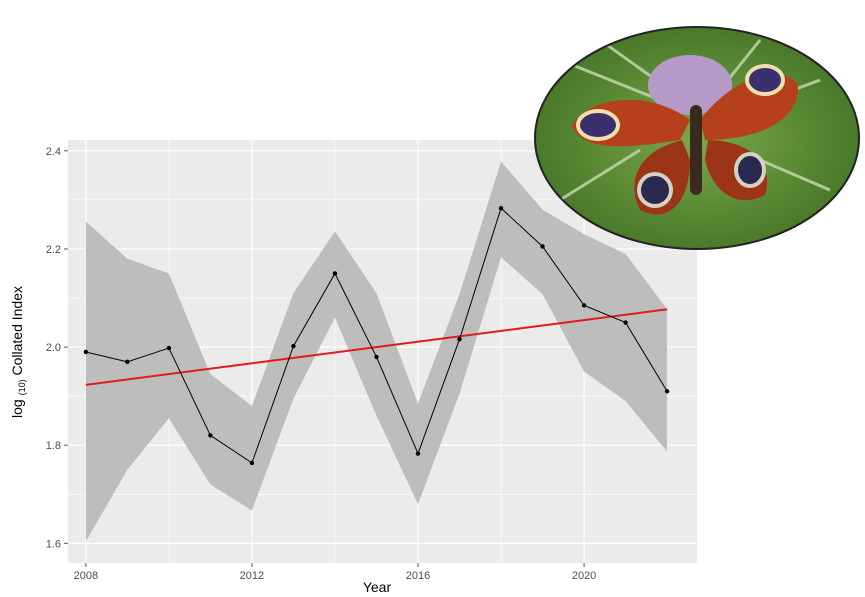 The height and width of the screenshot is (597, 865). Describe the element at coordinates (53, 152) in the screenshot. I see `y-tick-label: 2.4` at that location.